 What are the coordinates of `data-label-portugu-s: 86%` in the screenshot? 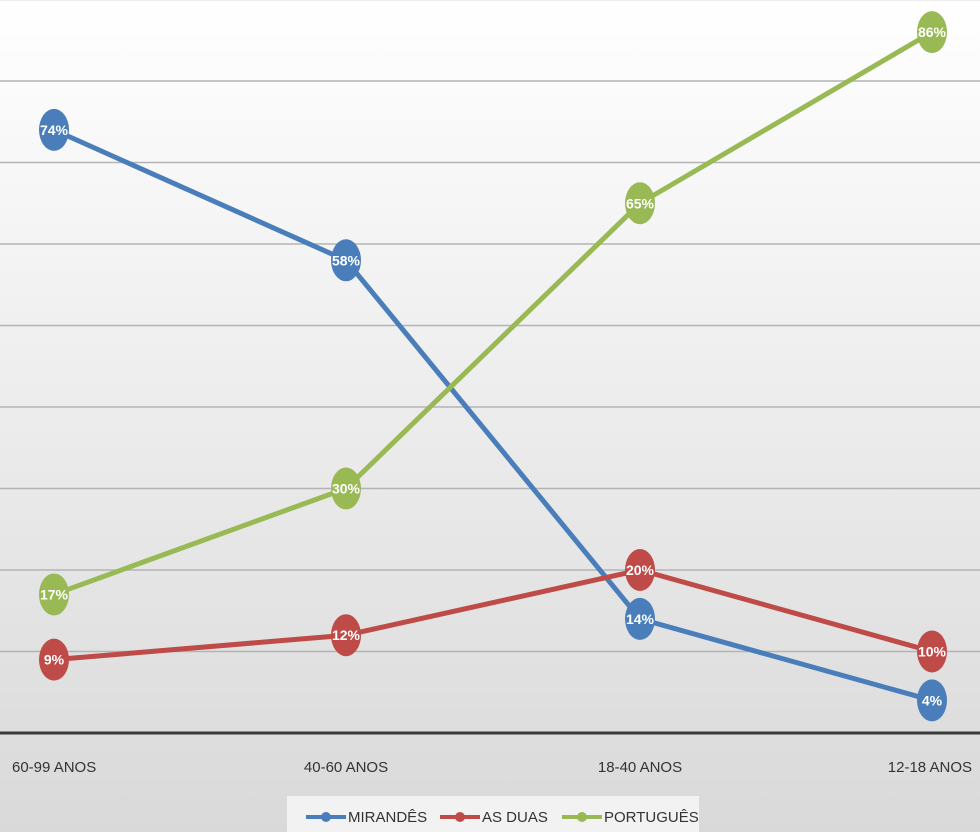 It's located at (932, 32).